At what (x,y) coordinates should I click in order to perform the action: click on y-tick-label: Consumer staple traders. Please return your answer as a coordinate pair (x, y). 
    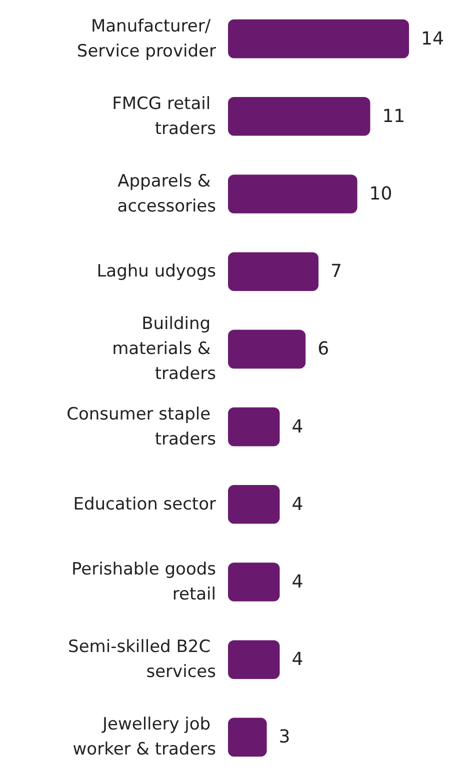
    Looking at the image, I should click on (141, 427).